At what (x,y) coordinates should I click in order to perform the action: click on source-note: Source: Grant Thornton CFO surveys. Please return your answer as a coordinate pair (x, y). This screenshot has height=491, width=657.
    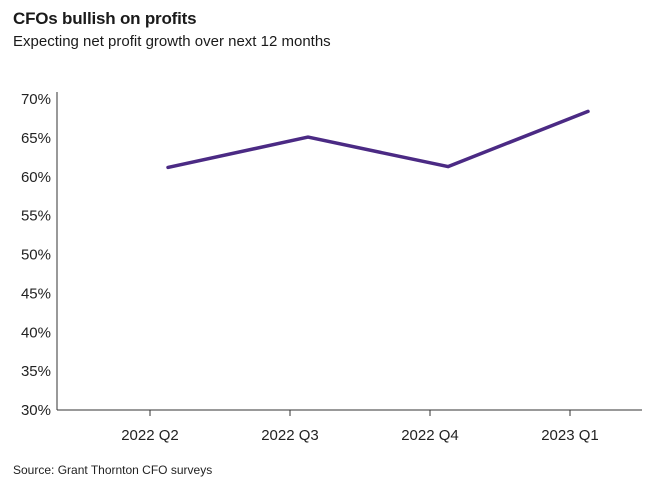
    Looking at the image, I should click on (113, 470).